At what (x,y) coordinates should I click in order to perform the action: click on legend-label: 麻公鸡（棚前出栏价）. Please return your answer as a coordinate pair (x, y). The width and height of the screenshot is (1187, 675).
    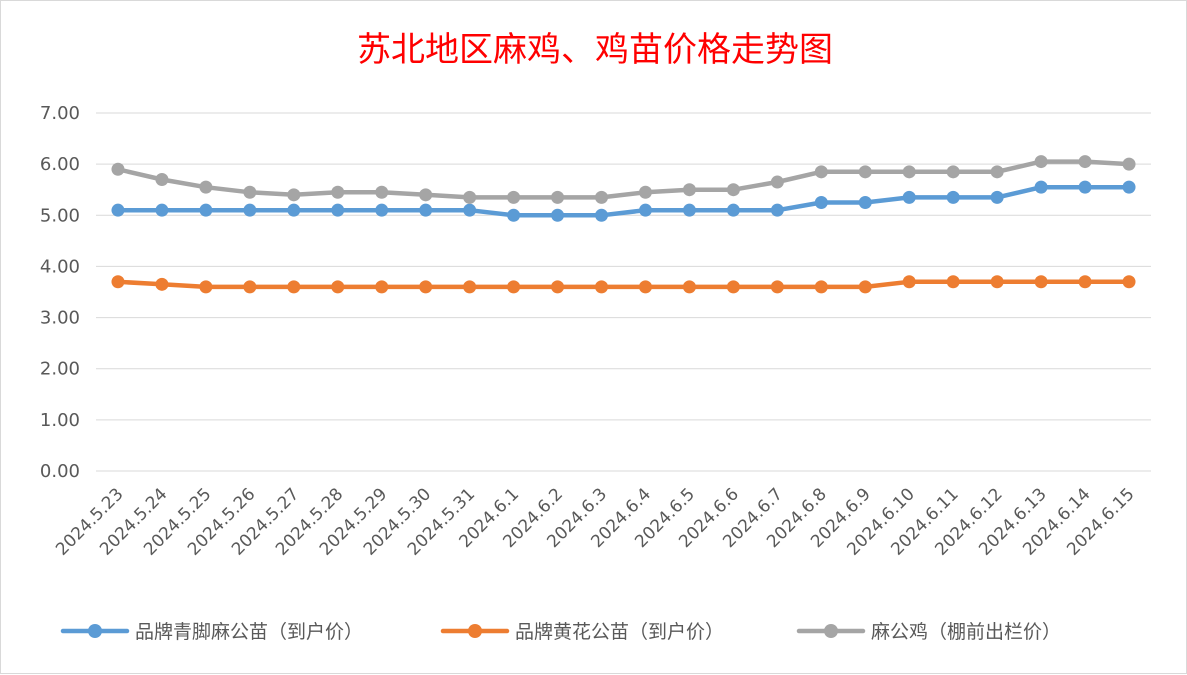
    Looking at the image, I should click on (966, 632).